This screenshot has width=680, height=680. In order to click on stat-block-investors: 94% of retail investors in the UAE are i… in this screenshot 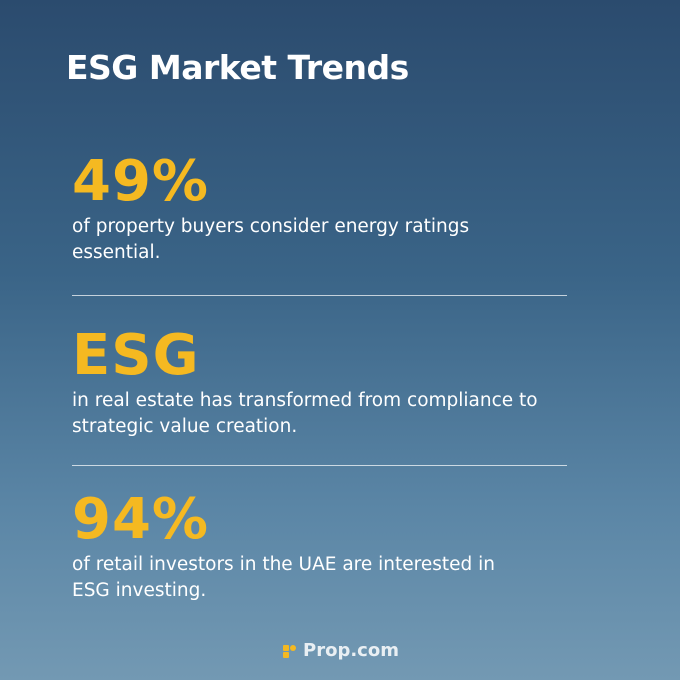, I will do `click(332, 547)`.